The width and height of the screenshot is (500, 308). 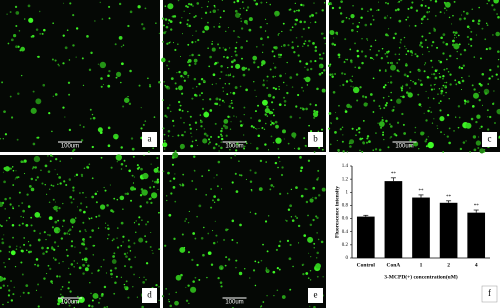 I want to click on x-axis-label: 3-MCPD(+) concentration(uM), so click(x=421, y=276).